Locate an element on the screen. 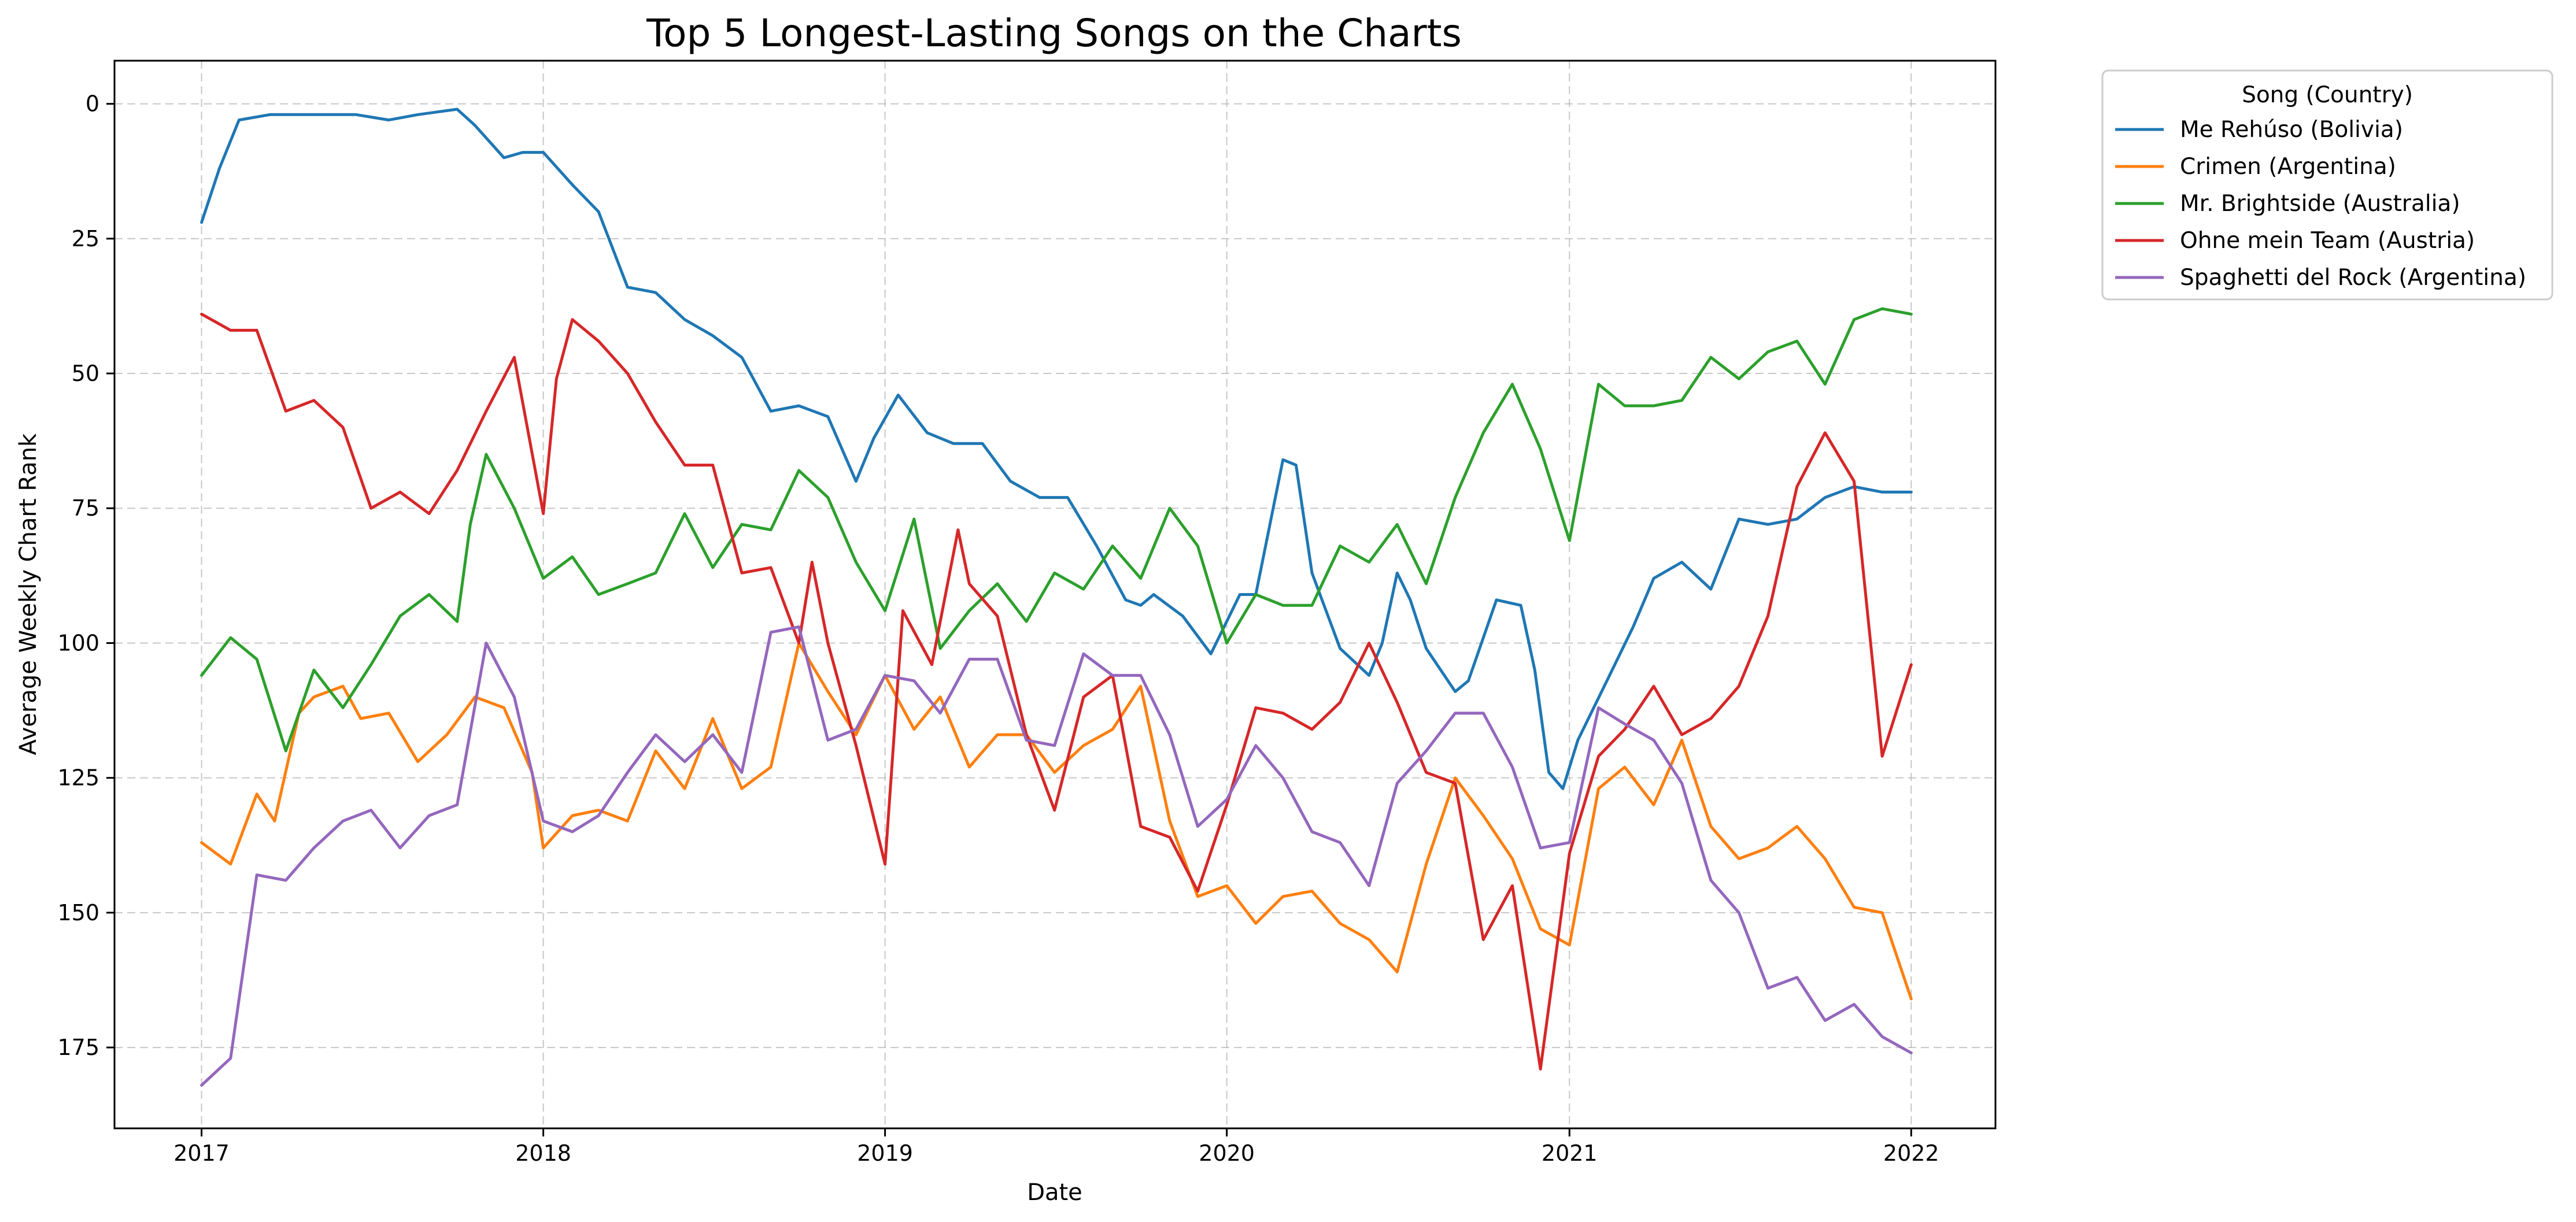 The height and width of the screenshot is (1222, 2576). legend-entry-label: Crimen (Argentina) is located at coordinates (2288, 167).